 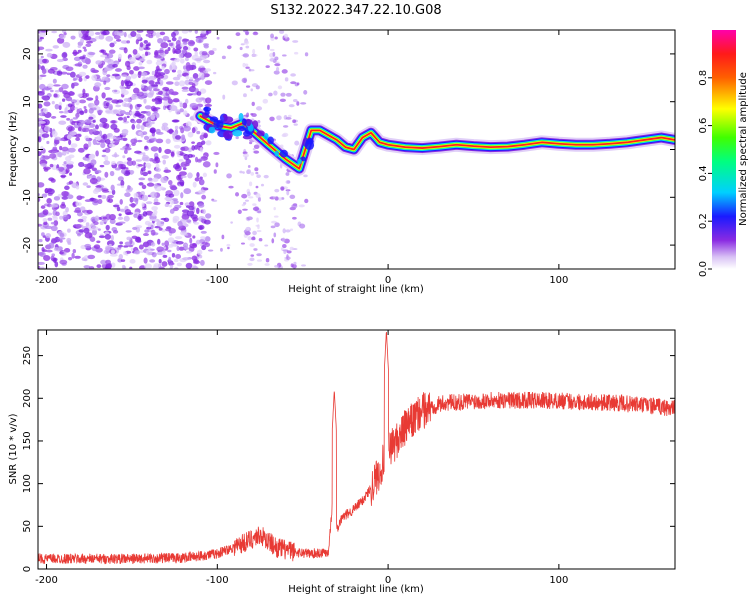 What do you see at coordinates (27, 54) in the screenshot?
I see `spectrogram-ytick-label: 20` at bounding box center [27, 54].